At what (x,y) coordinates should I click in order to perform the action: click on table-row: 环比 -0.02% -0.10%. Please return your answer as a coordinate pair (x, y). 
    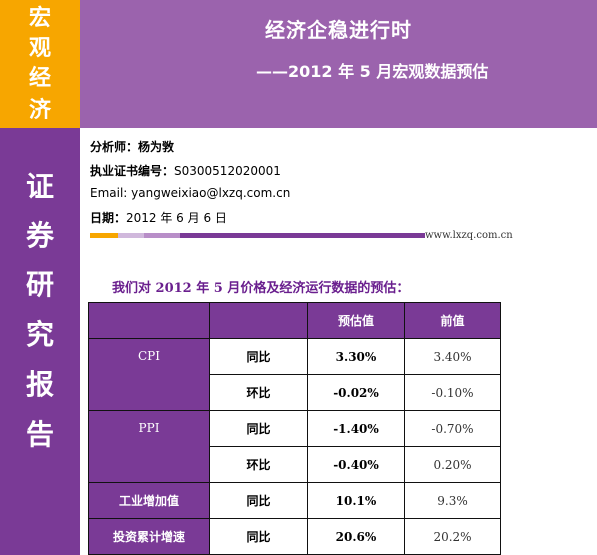
    Looking at the image, I should click on (295, 392).